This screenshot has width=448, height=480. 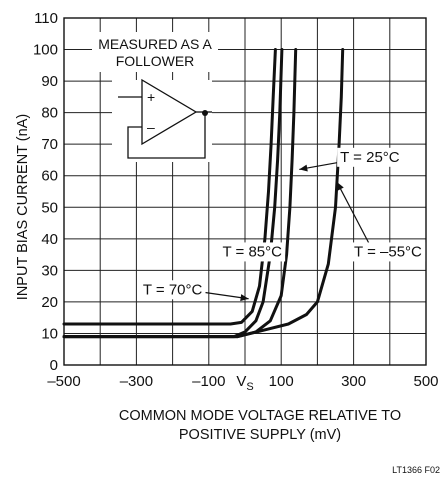 I want to click on inset-schematic: MEASURED AS A FOLLOWER + –, so click(x=155, y=97).